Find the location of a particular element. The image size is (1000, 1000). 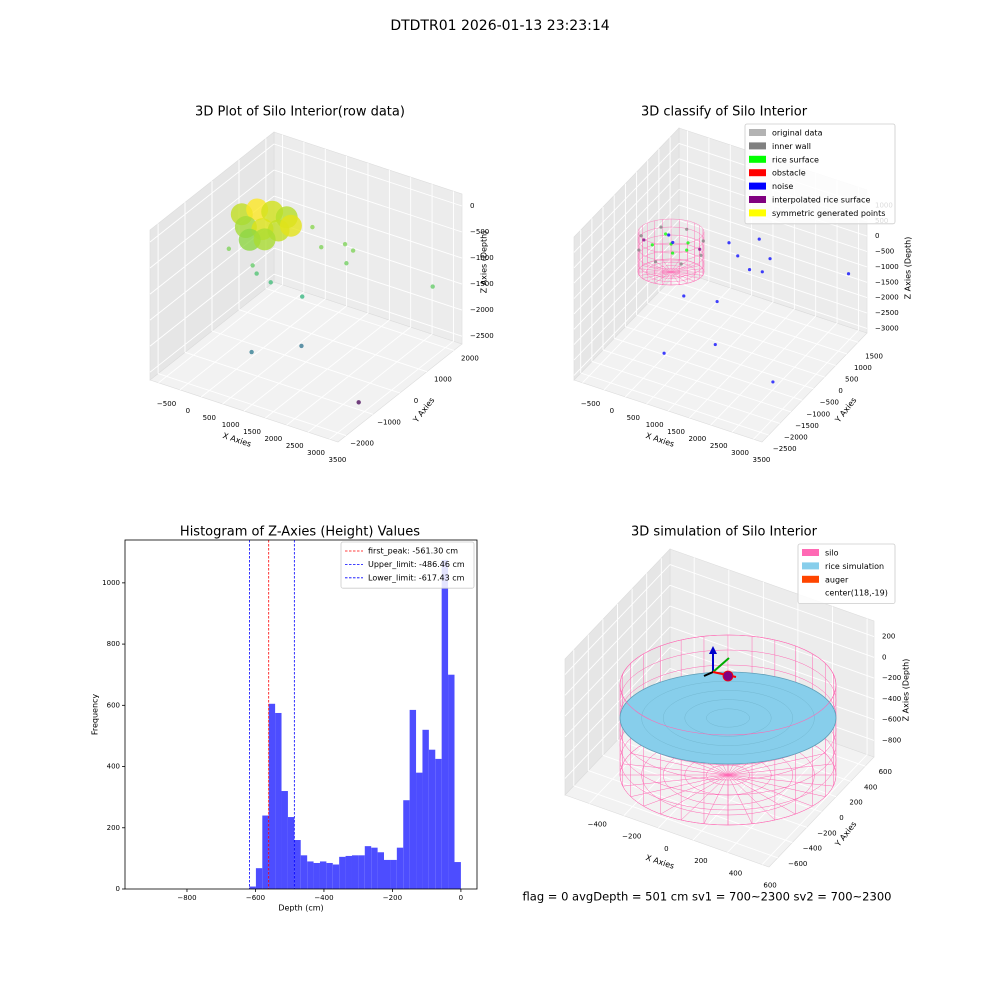

y-tick-label: −1000 is located at coordinates (389, 422).